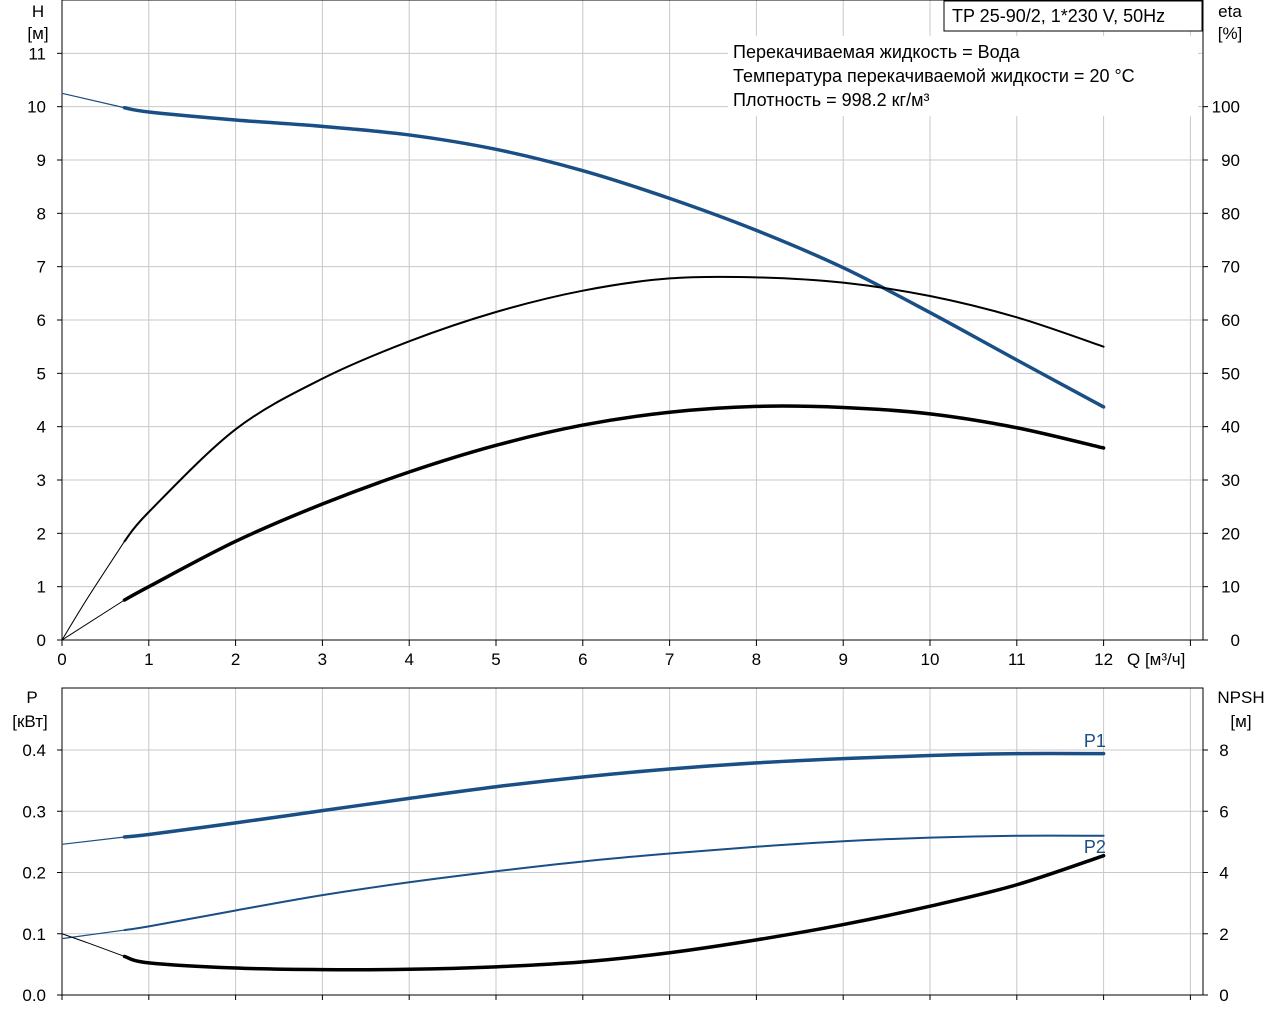  Describe the element at coordinates (1230, 587) in the screenshot. I see `y-right-tick-label: 10` at that location.